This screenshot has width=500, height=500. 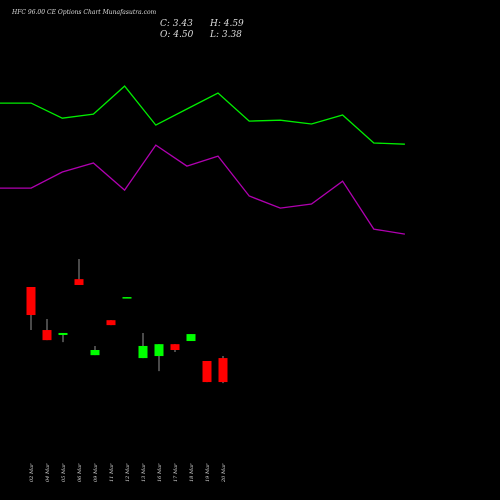 What do you see at coordinates (112, 472) in the screenshot?
I see `x-tick-label: 11 Mar` at bounding box center [112, 472].